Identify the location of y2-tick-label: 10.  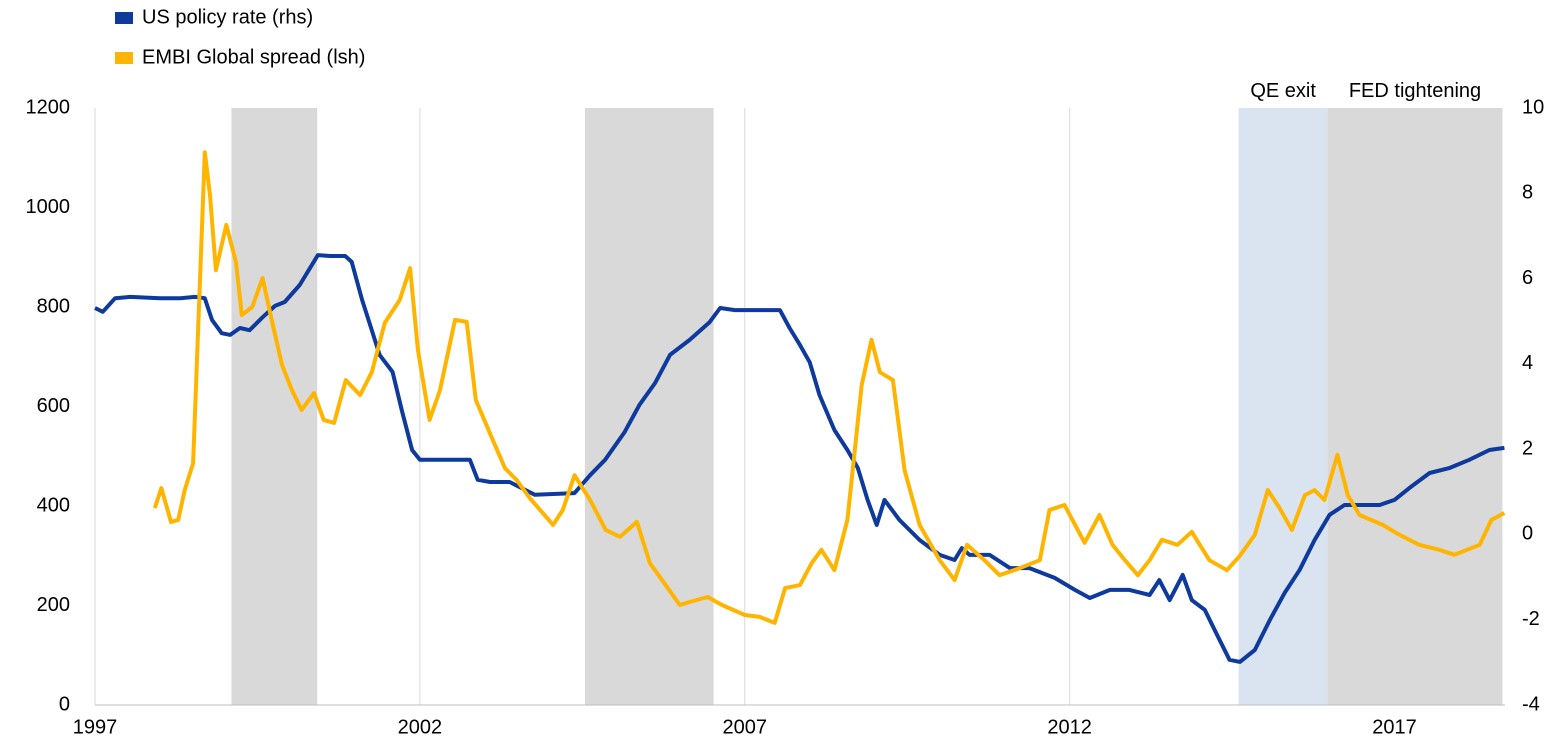
(1533, 107).